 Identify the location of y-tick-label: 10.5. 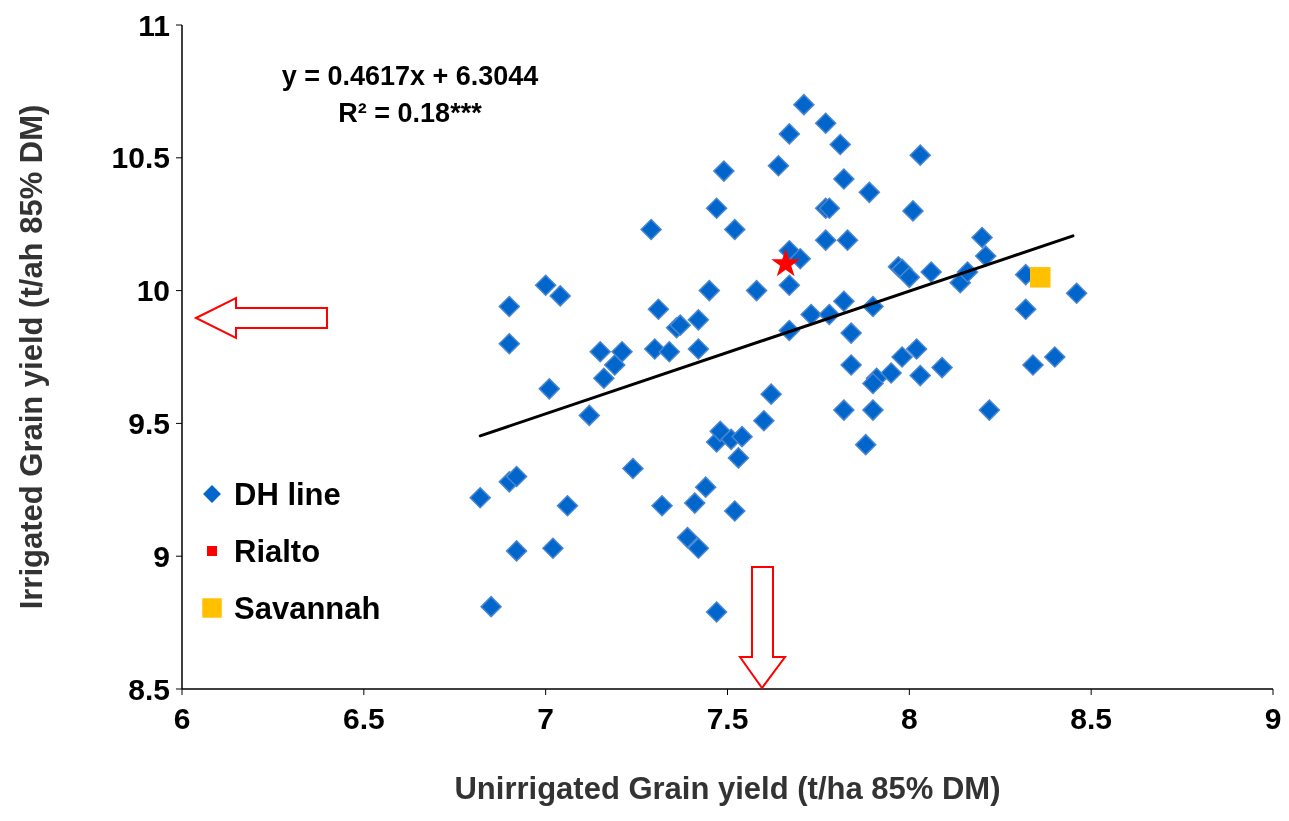
(140, 158).